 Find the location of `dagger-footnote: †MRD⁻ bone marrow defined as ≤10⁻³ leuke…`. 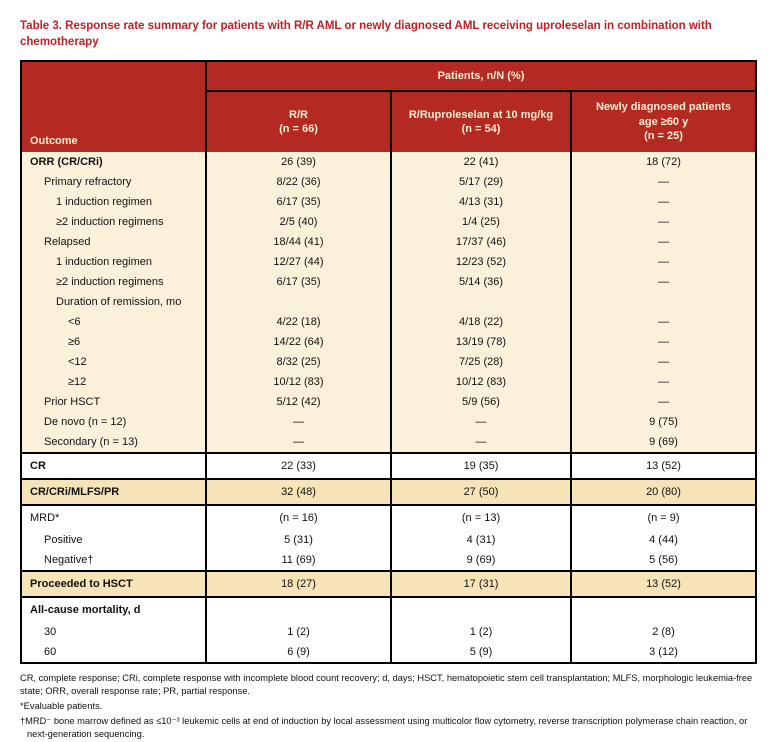

dagger-footnote: †MRD⁻ bone marrow defined as ≤10⁻³ leuke… is located at coordinates (384, 727).